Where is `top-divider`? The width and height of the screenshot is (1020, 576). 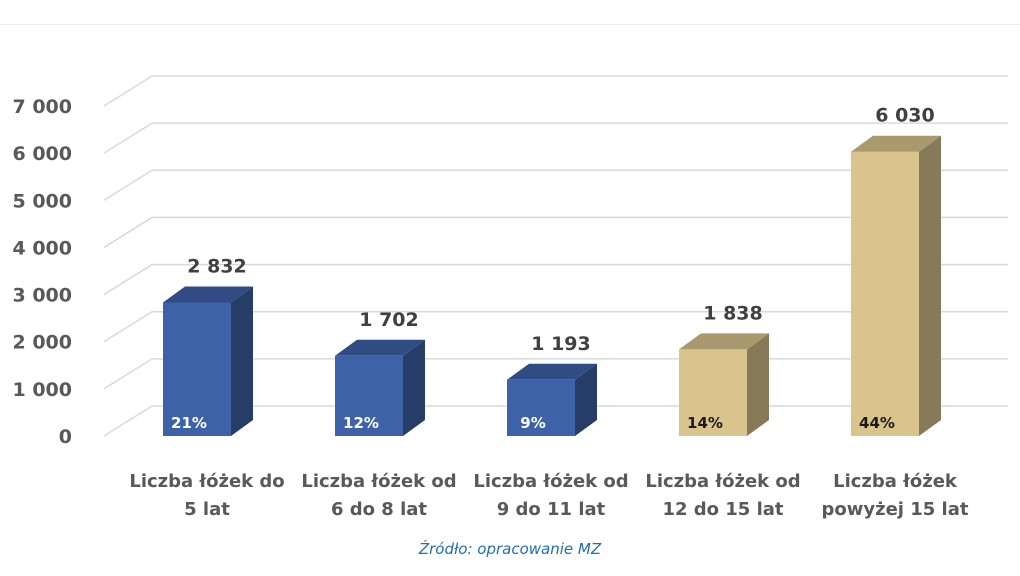 top-divider is located at coordinates (510, 24).